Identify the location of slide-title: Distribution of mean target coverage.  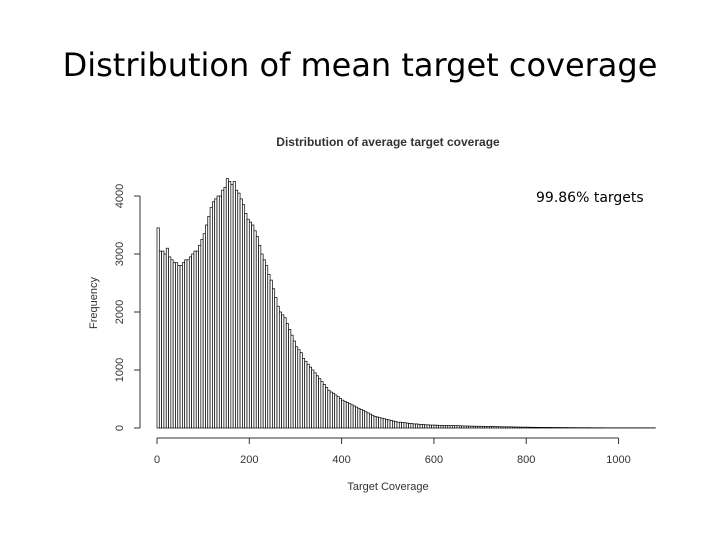
(360, 65).